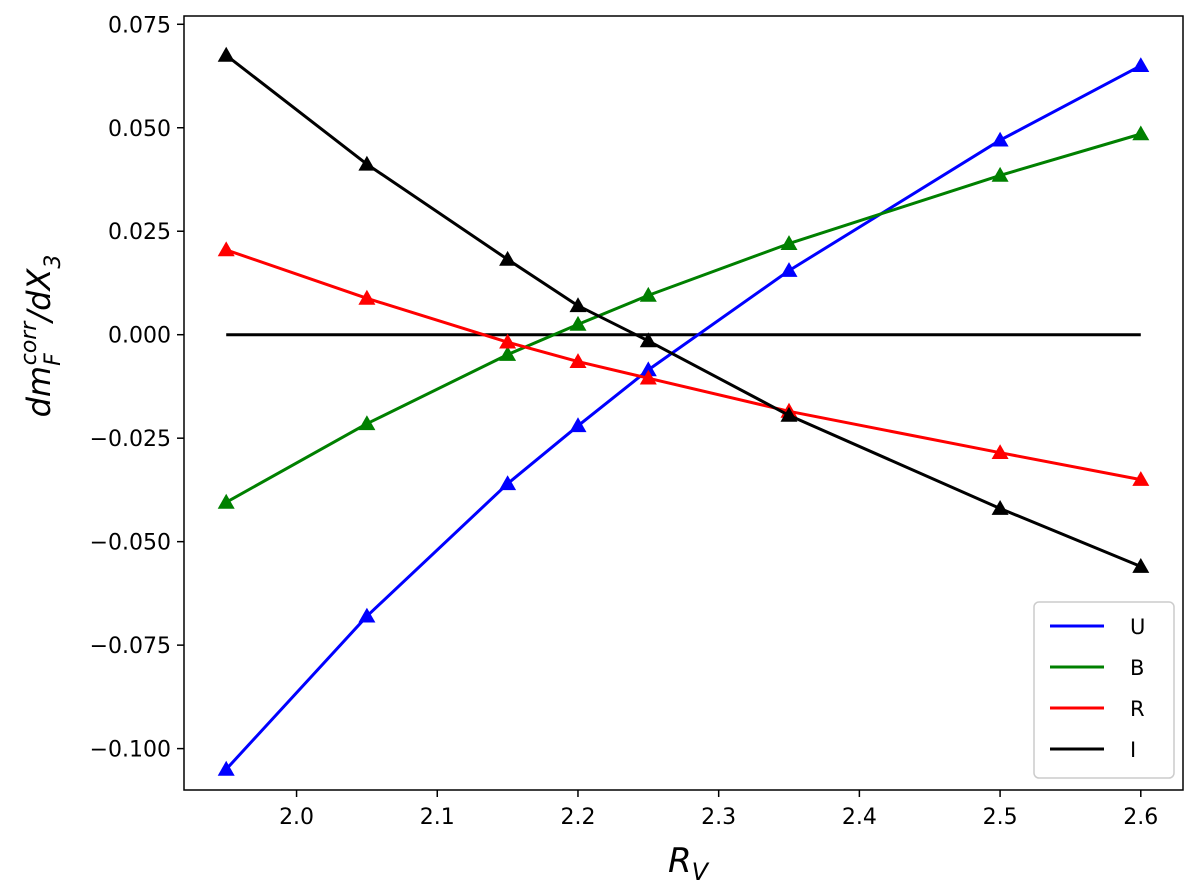 The width and height of the screenshot is (1200, 888). What do you see at coordinates (139, 336) in the screenshot?
I see `y-tick-label: 0.000` at bounding box center [139, 336].